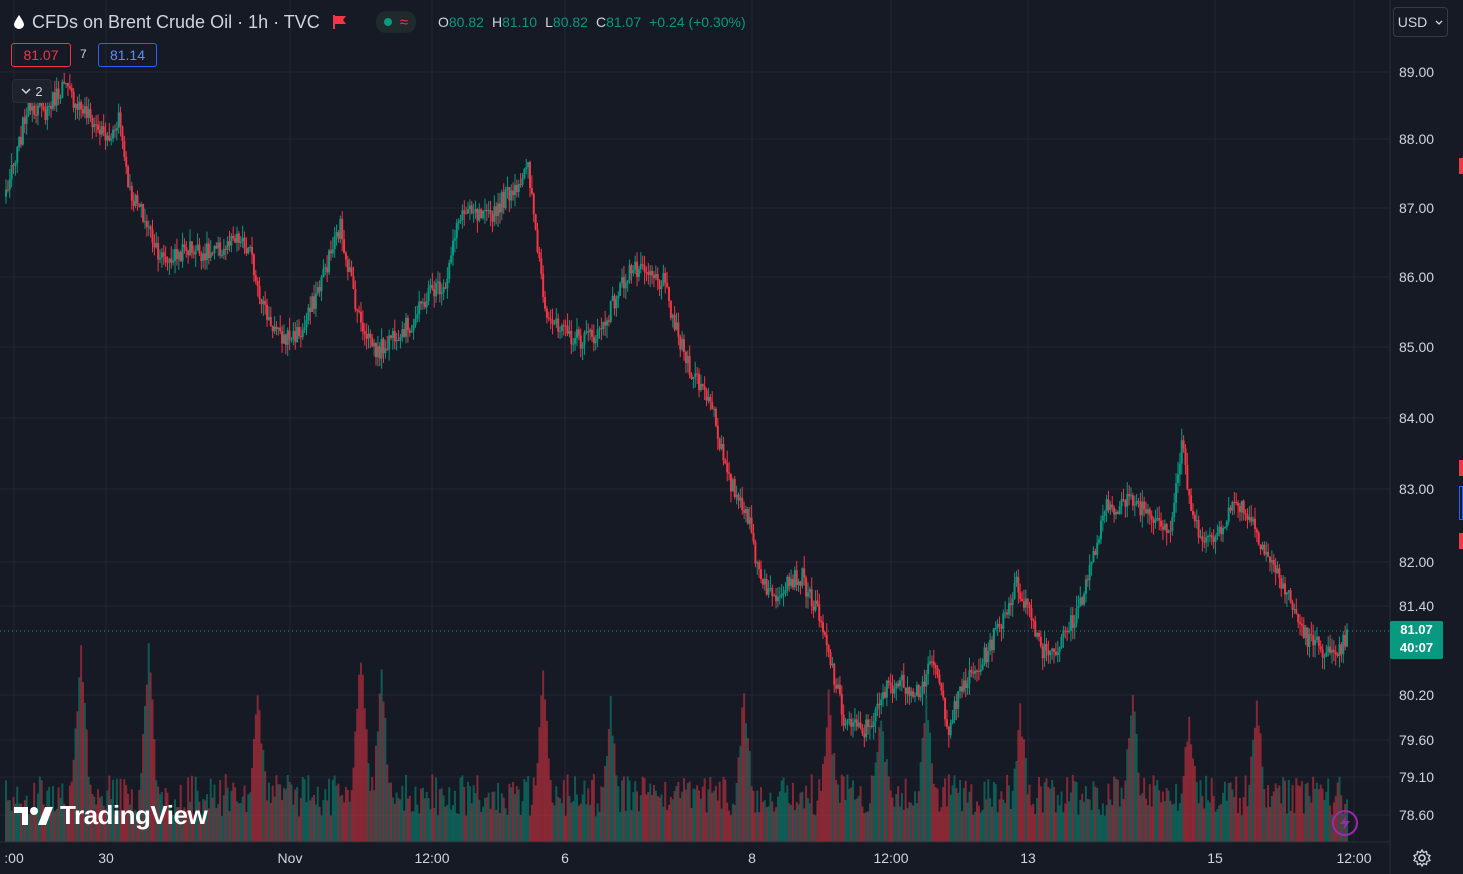  What do you see at coordinates (1422, 858) in the screenshot?
I see `gear-icon` at bounding box center [1422, 858].